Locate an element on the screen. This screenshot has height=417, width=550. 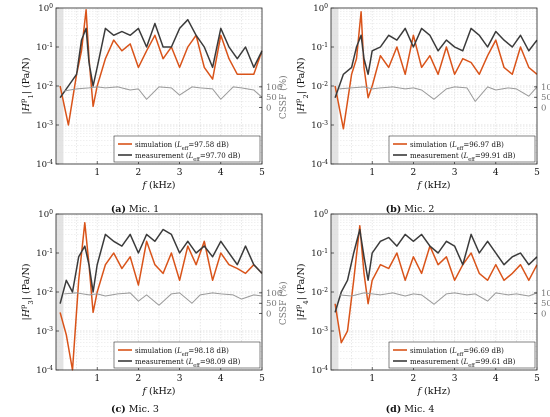
y-axis-label: |Hp3| (Pa/N) is located at coordinates (27, 291).